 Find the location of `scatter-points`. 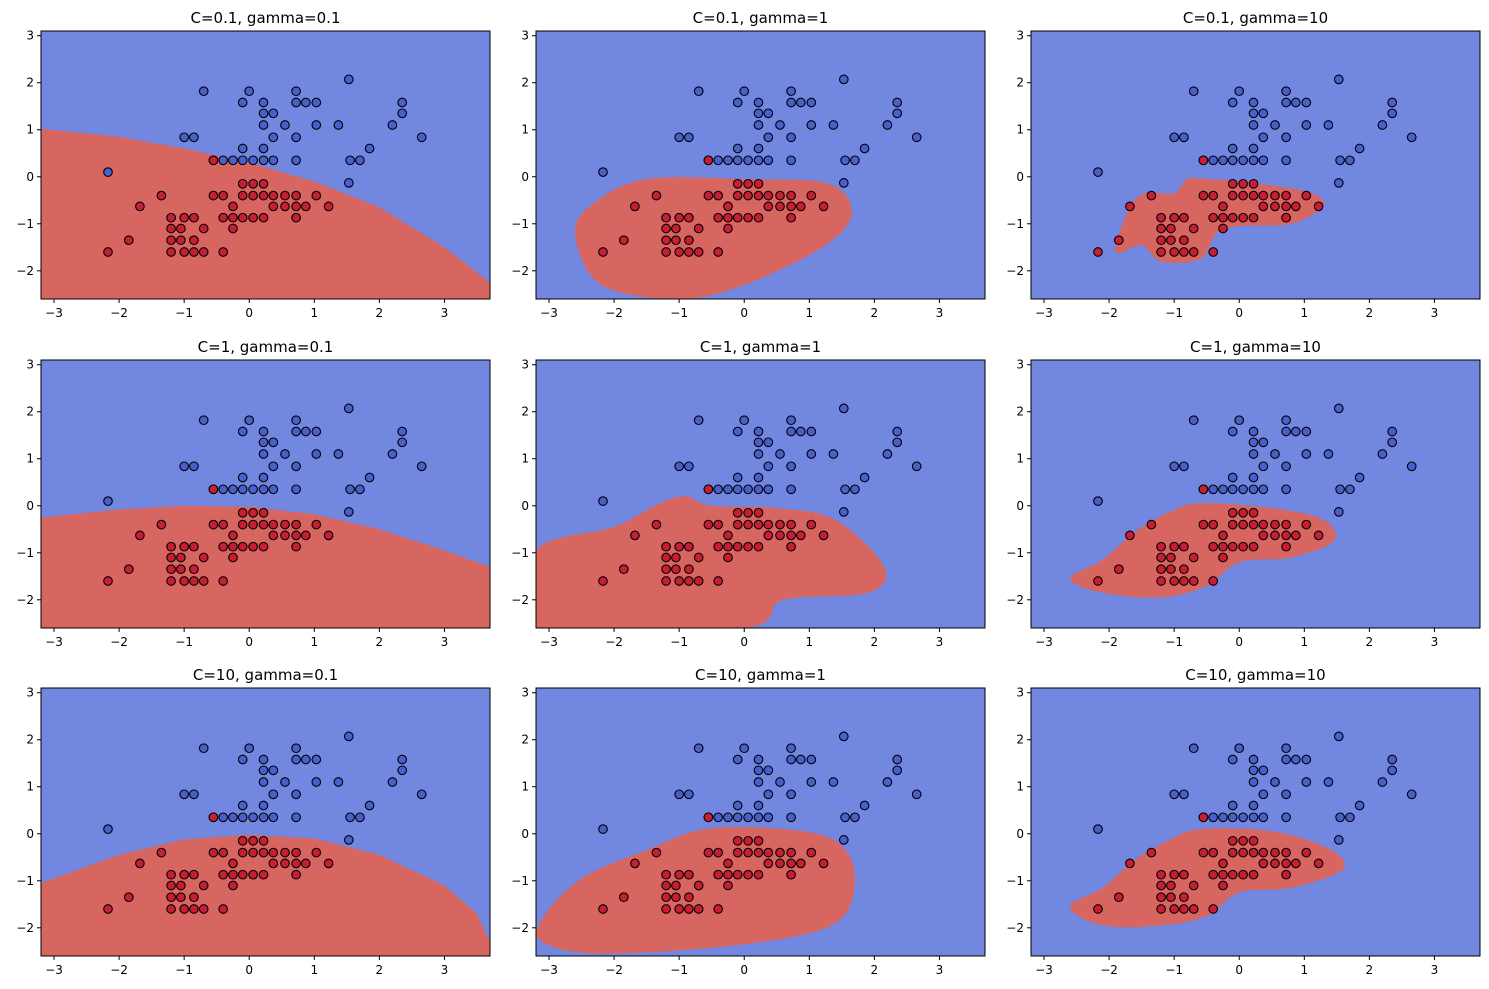

scatter-points is located at coordinates (760, 494).